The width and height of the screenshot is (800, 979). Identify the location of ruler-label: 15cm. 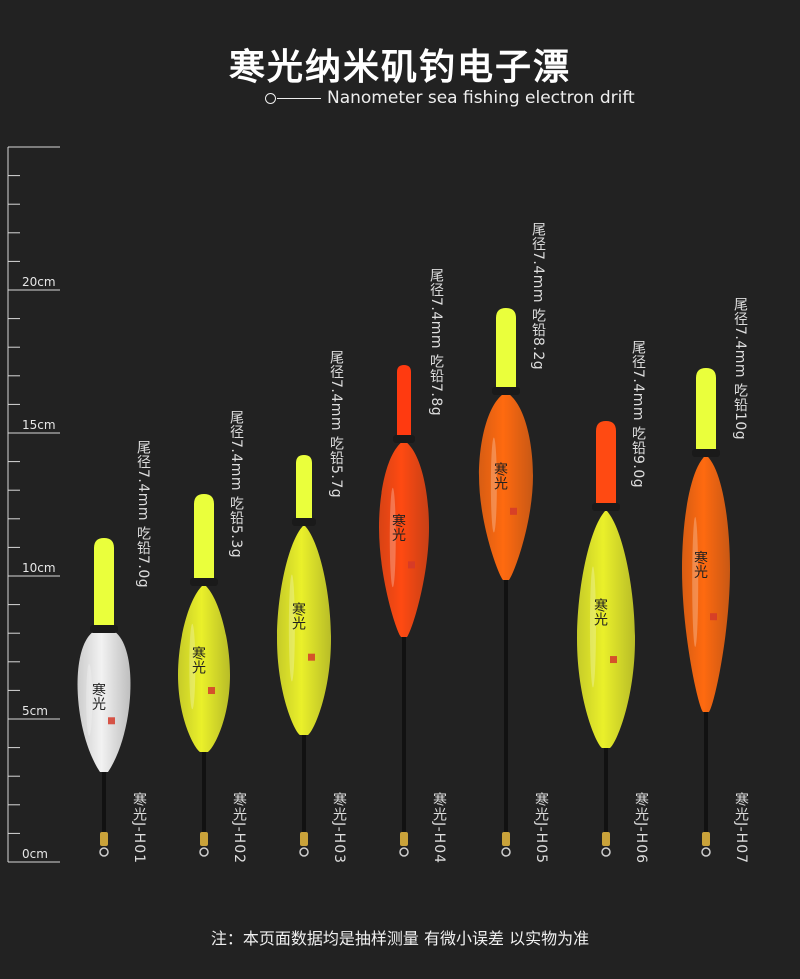
(39, 425).